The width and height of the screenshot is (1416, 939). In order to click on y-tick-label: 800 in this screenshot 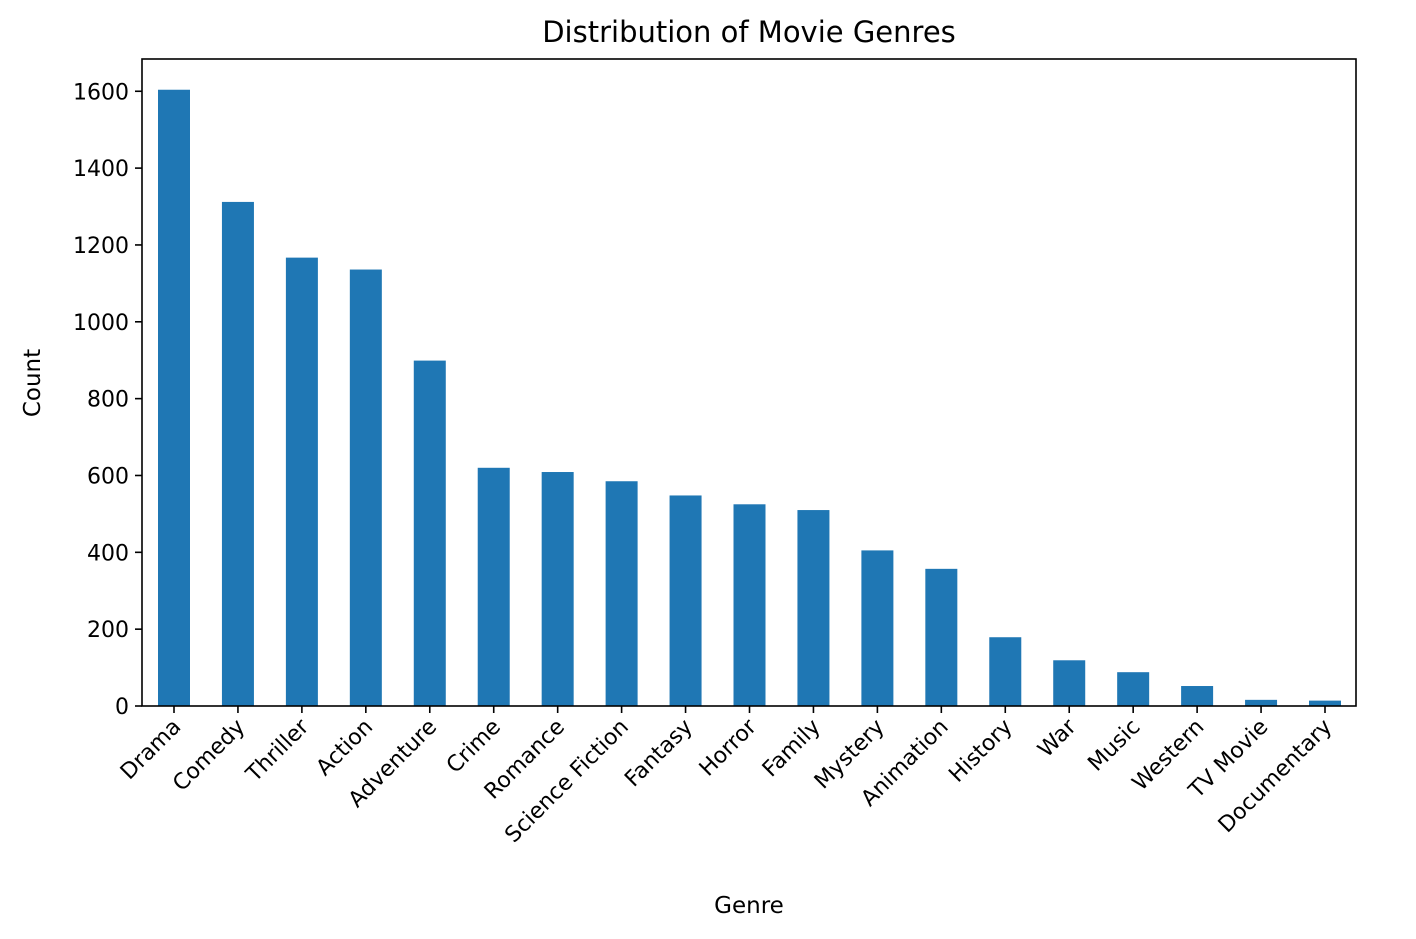, I will do `click(108, 400)`.